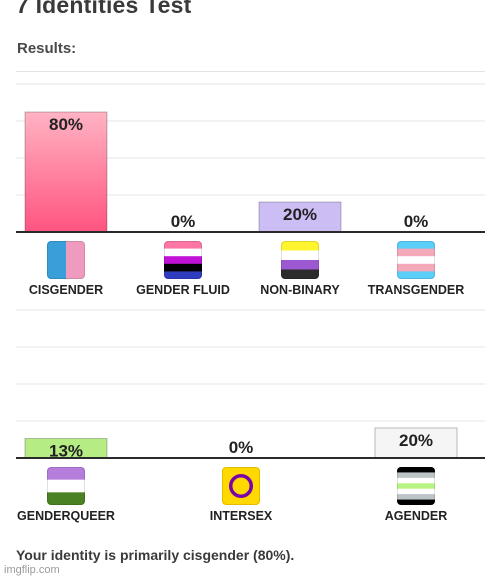  What do you see at coordinates (66, 290) in the screenshot?
I see `category-label: CISGENDER` at bounding box center [66, 290].